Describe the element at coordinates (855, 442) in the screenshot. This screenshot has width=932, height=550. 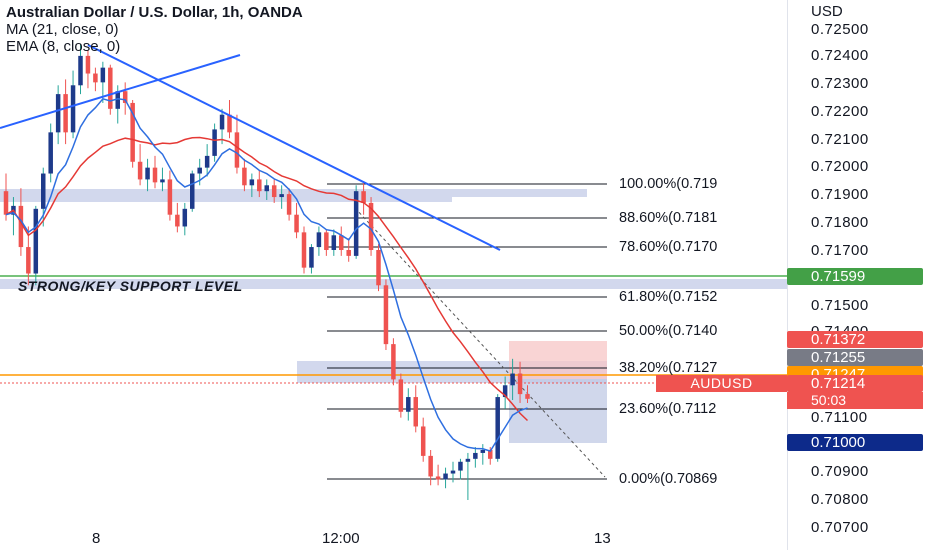
I see `stop-price-badge: 0.71000` at that location.